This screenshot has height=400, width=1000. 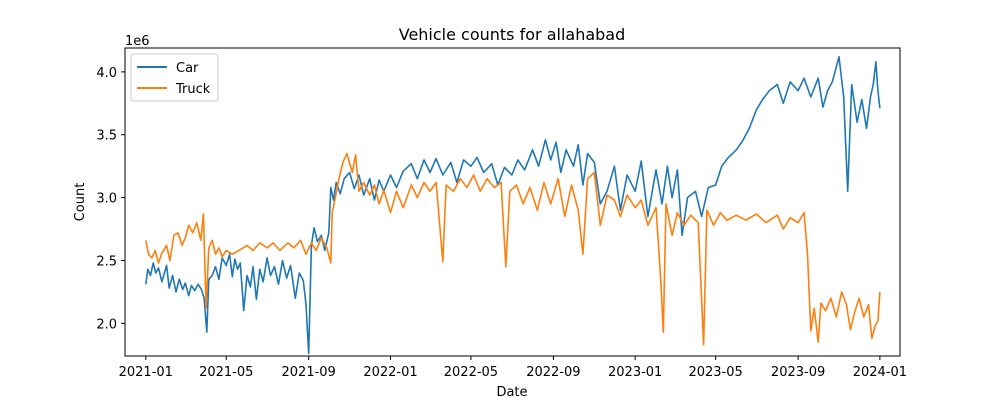 What do you see at coordinates (106, 136) in the screenshot?
I see `y-tick-label: 3.5` at bounding box center [106, 136].